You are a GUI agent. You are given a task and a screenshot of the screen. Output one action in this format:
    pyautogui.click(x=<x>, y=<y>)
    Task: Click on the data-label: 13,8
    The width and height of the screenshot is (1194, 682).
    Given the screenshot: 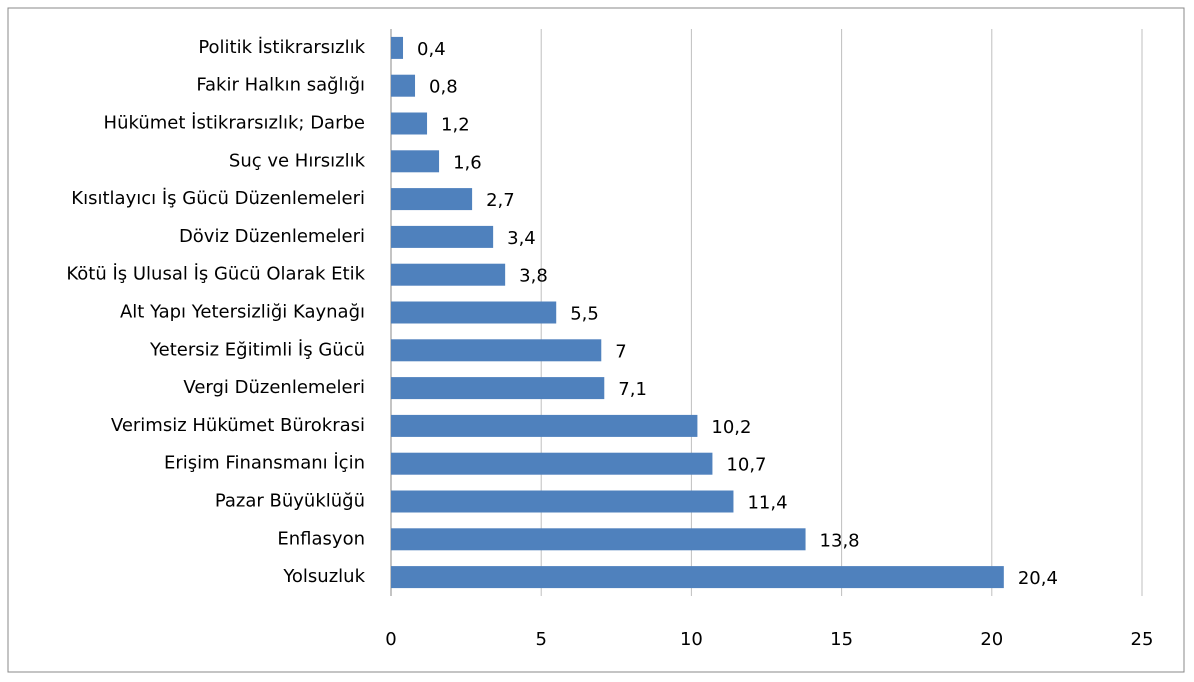 What is the action you would take?
    pyautogui.click(x=840, y=540)
    